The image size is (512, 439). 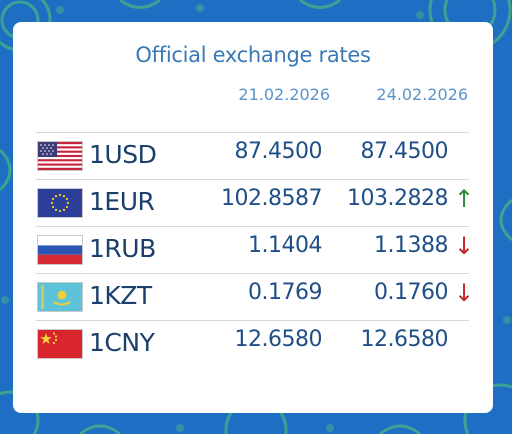 What do you see at coordinates (411, 292) in the screenshot?
I see `rate-current: 0.1760` at bounding box center [411, 292].